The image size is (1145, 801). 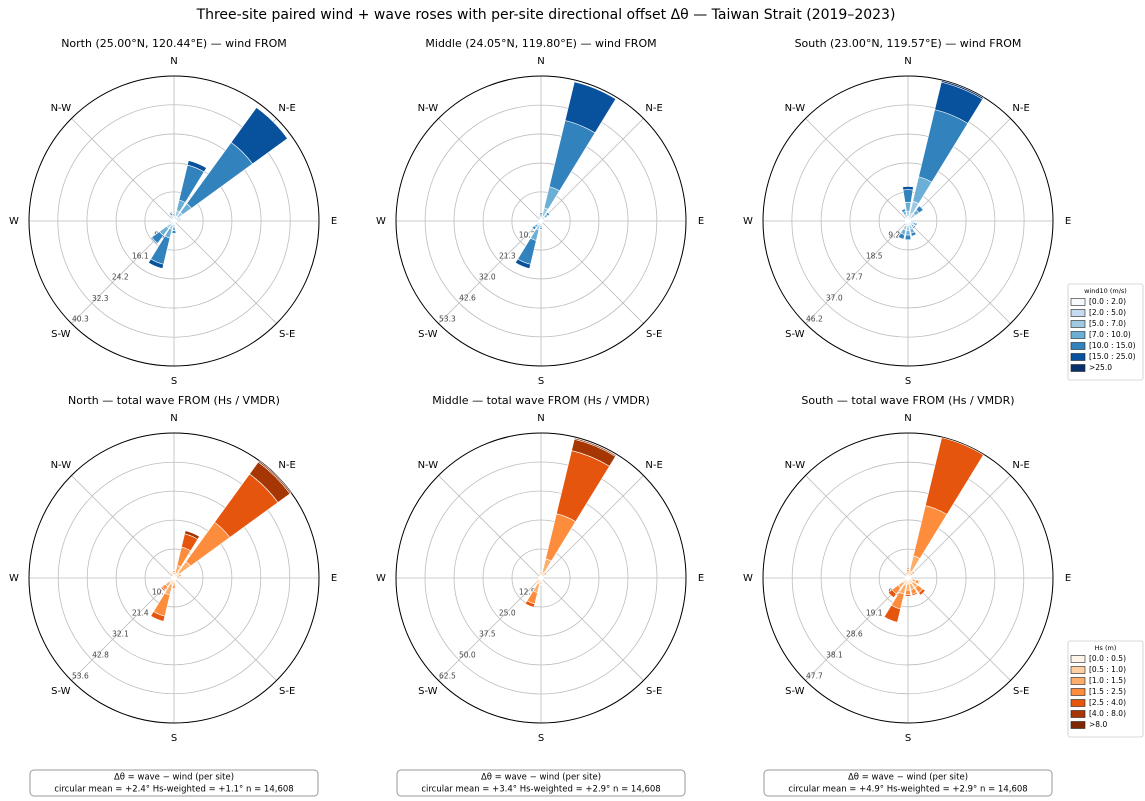 I want to click on legend-label: [0.5 : 1.0), so click(x=1107, y=669).